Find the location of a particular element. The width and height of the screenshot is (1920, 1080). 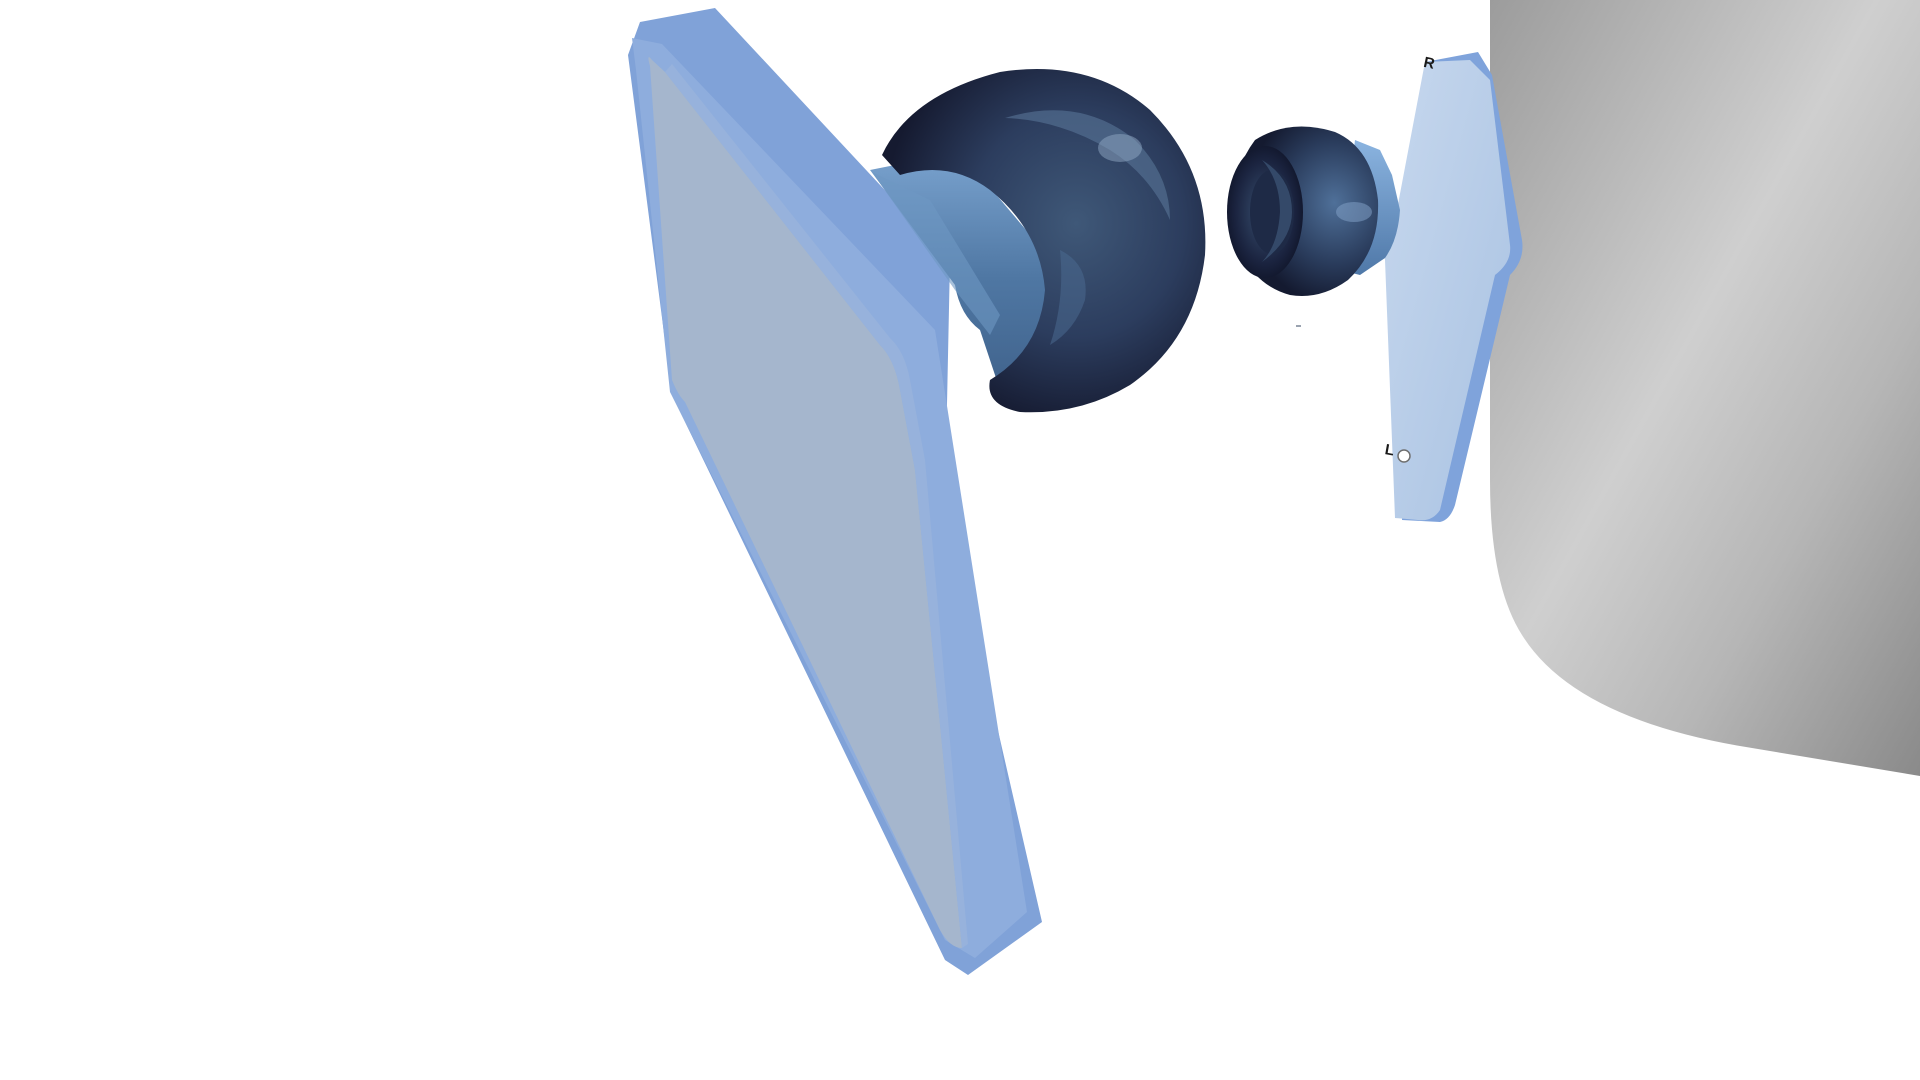

large-panel-face is located at coordinates (805, 503).